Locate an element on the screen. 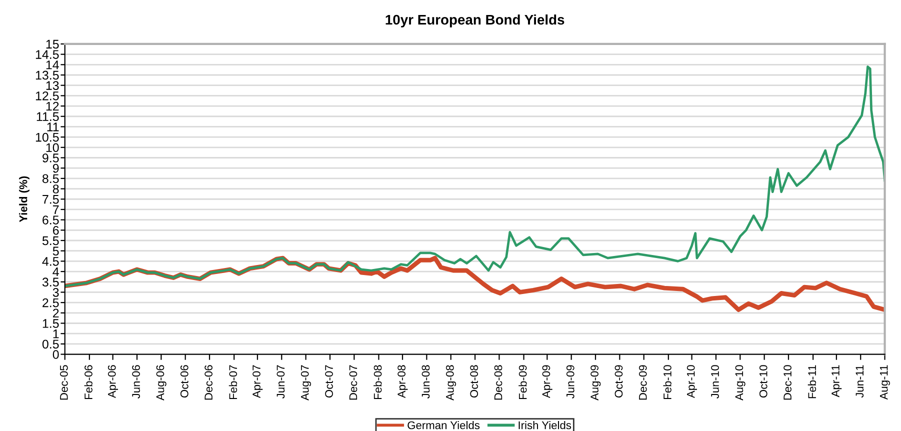  x-tick-label: Dec-06 is located at coordinates (208, 382).